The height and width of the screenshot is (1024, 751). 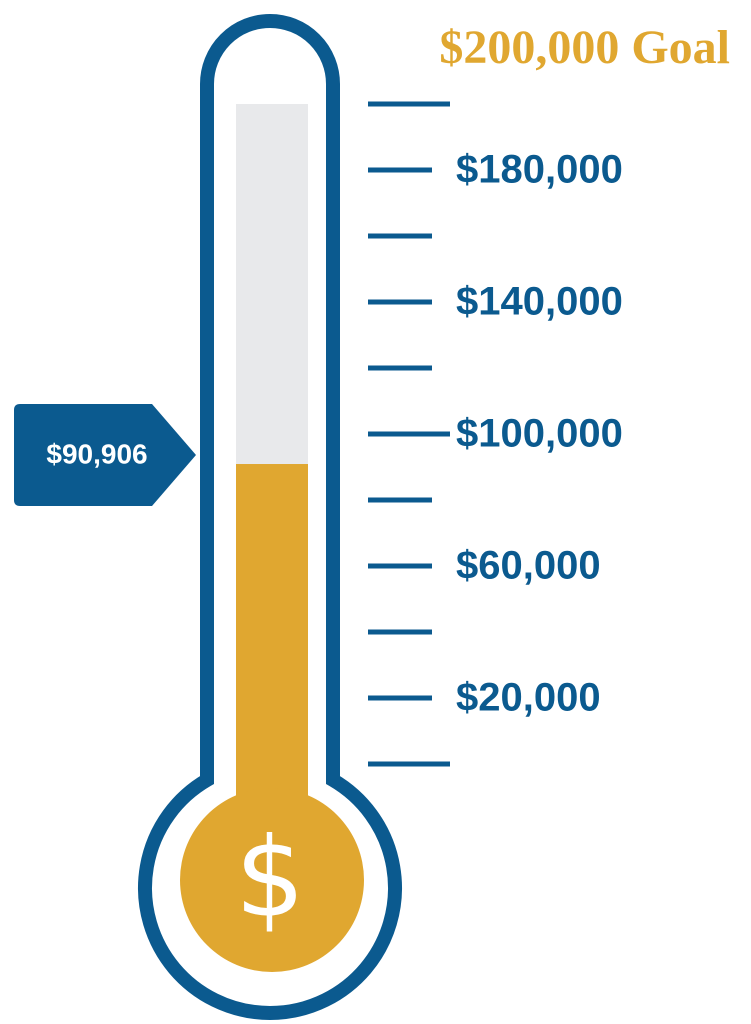 What do you see at coordinates (96, 453) in the screenshot?
I see `value-label: $90,906` at bounding box center [96, 453].